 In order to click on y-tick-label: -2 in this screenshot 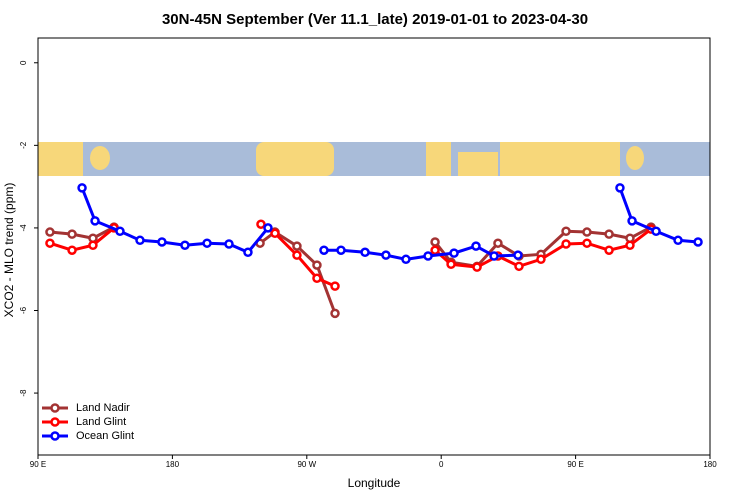, I will do `click(23, 145)`.